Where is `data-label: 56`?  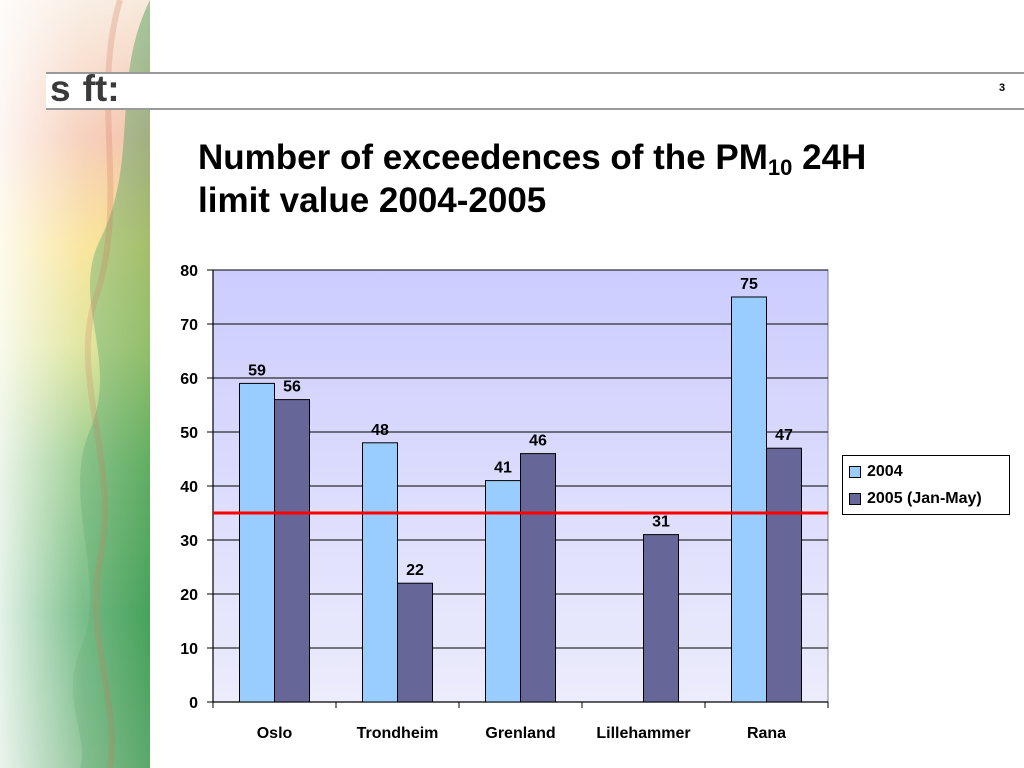 data-label: 56 is located at coordinates (292, 387).